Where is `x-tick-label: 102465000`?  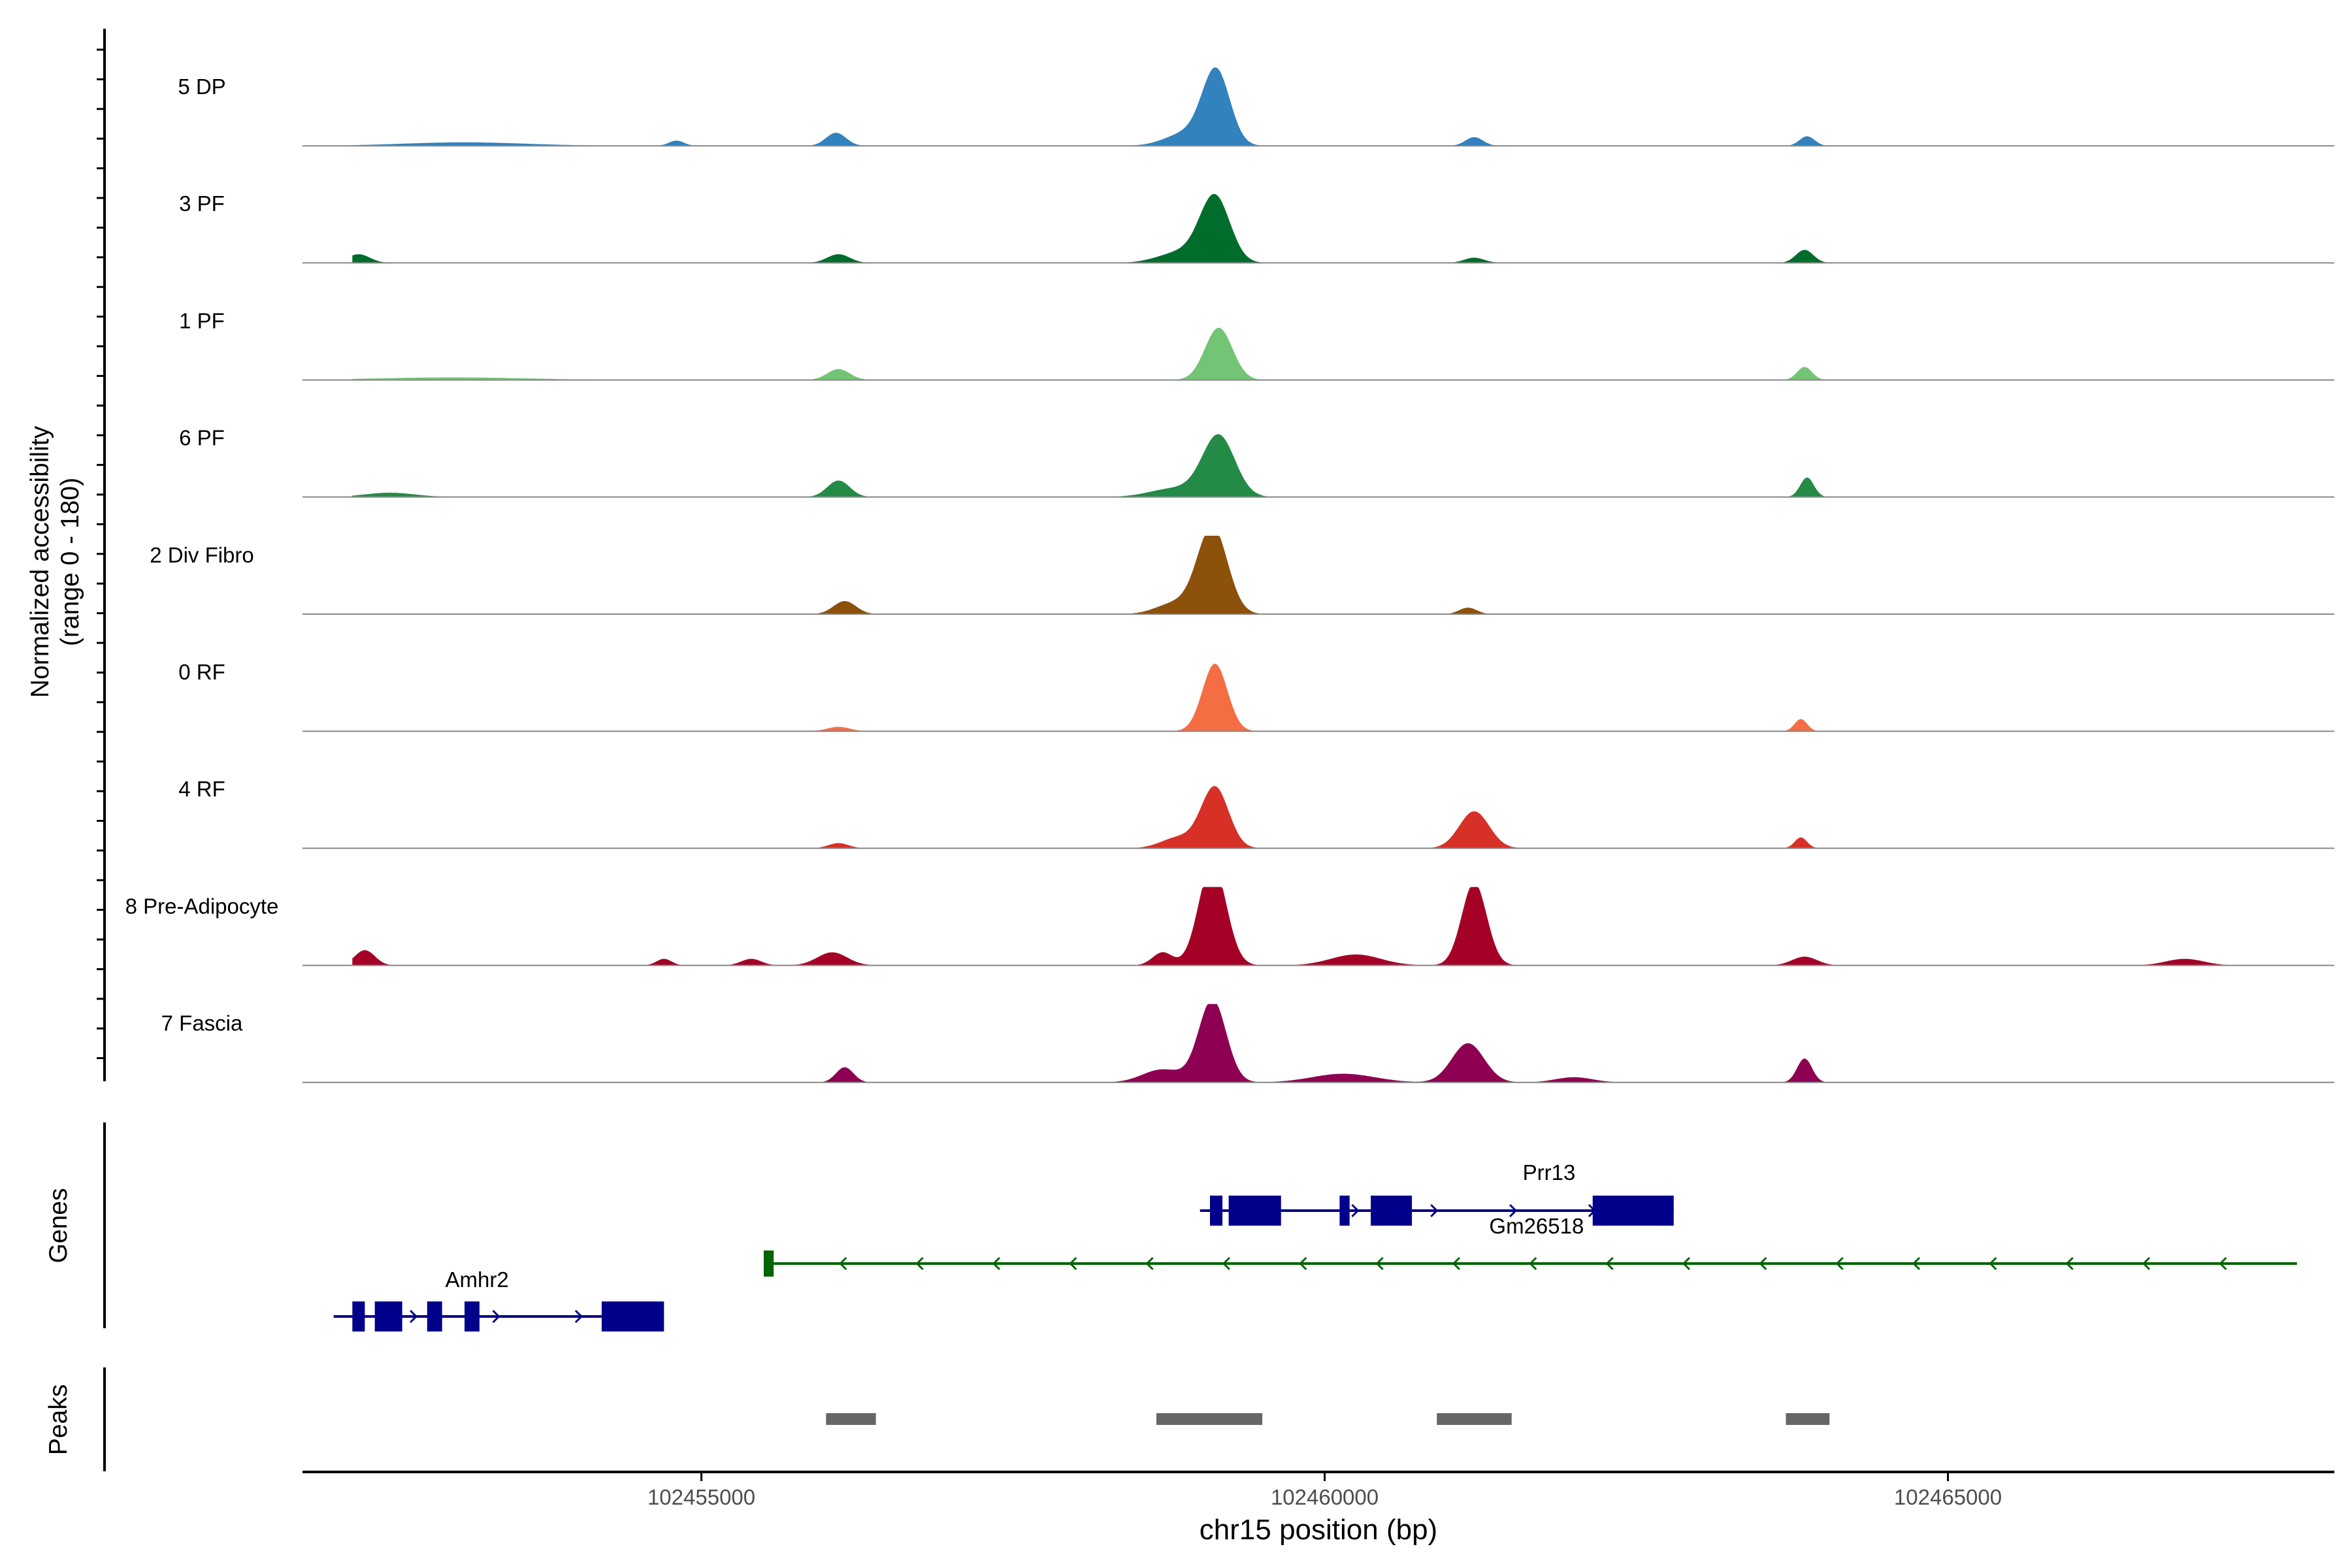
x-tick-label: 102465000 is located at coordinates (1948, 1497).